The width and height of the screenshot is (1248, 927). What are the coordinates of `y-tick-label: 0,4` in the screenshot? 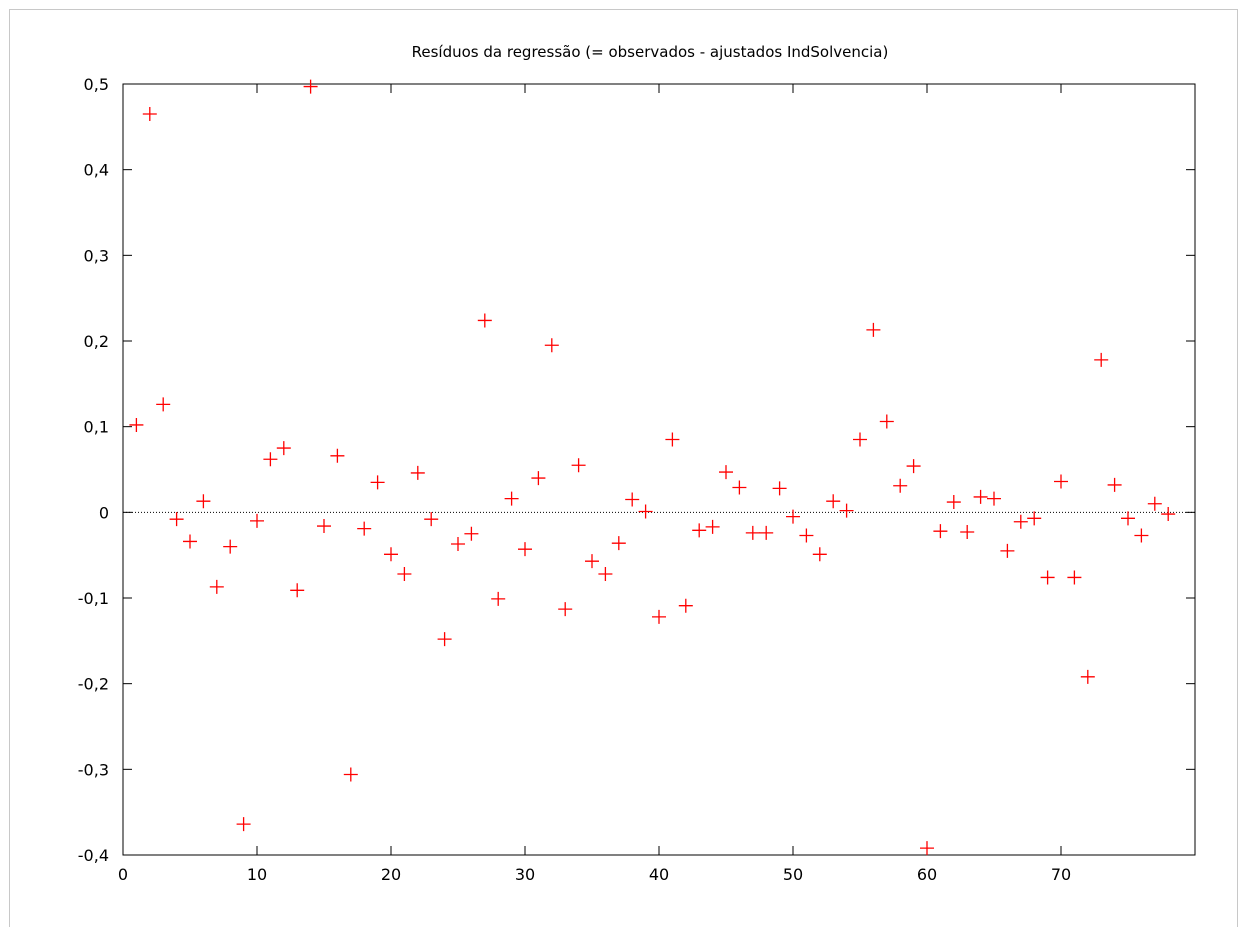 It's located at (96, 170).